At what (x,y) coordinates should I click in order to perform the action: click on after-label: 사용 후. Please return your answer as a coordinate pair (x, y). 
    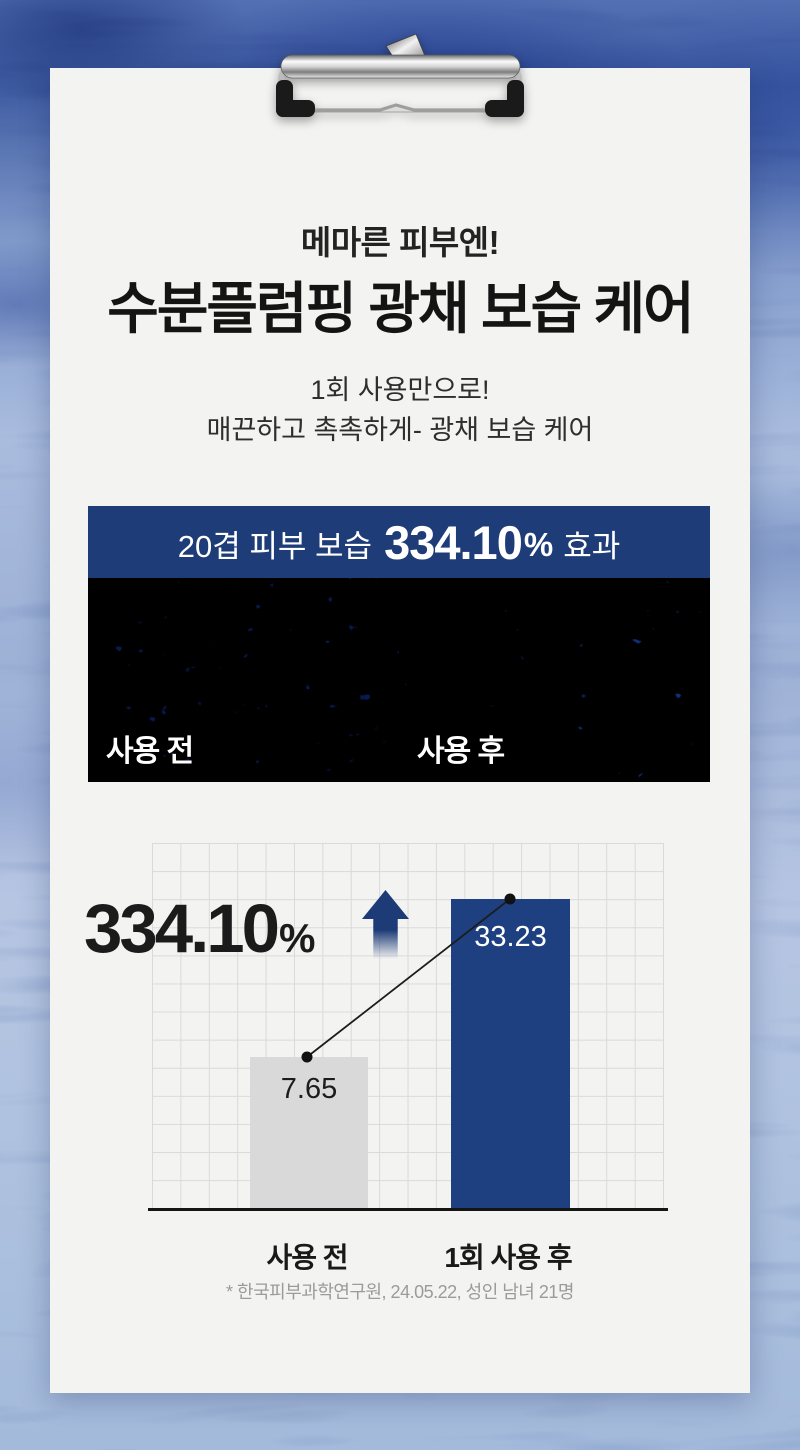
    Looking at the image, I should click on (461, 751).